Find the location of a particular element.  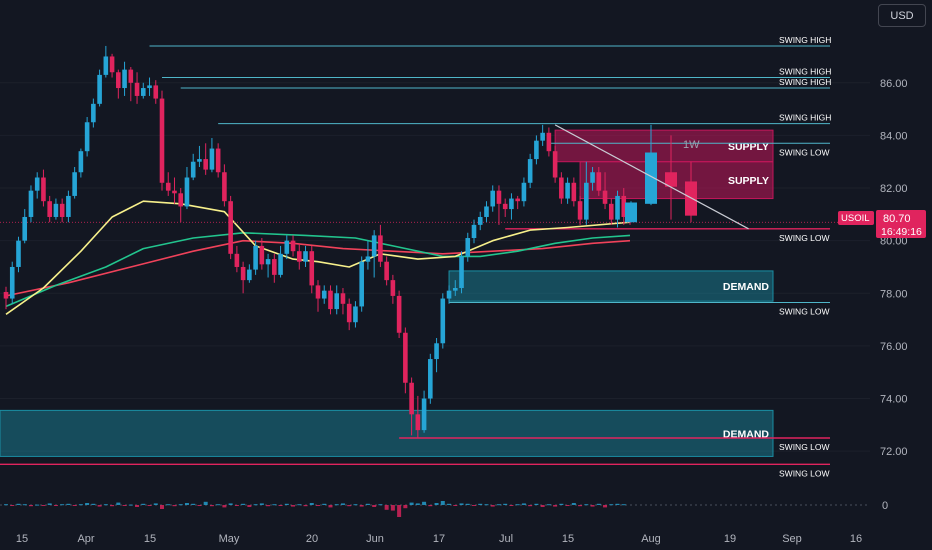

time-axis: 15 Apr 15 May 20 Jun 17 Jul 15 Aug 19 Sep 16 is located at coordinates (439, 539).